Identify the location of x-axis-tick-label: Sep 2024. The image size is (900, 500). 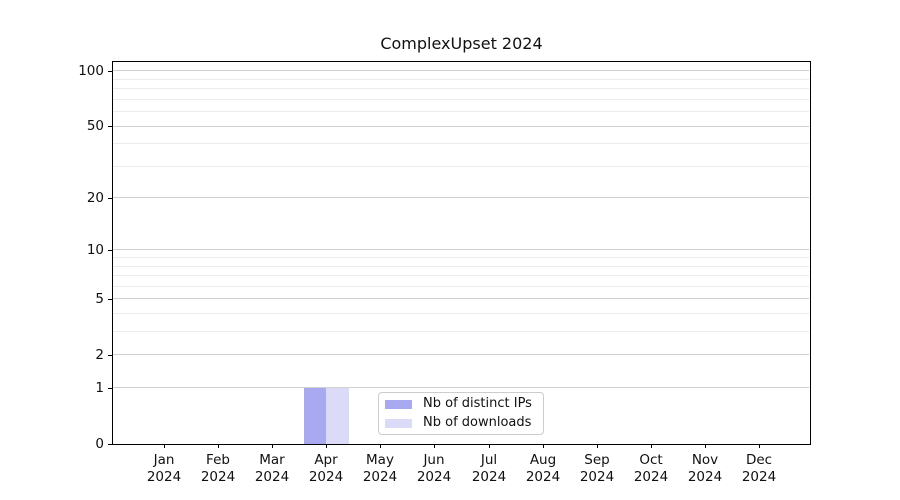
(597, 469).